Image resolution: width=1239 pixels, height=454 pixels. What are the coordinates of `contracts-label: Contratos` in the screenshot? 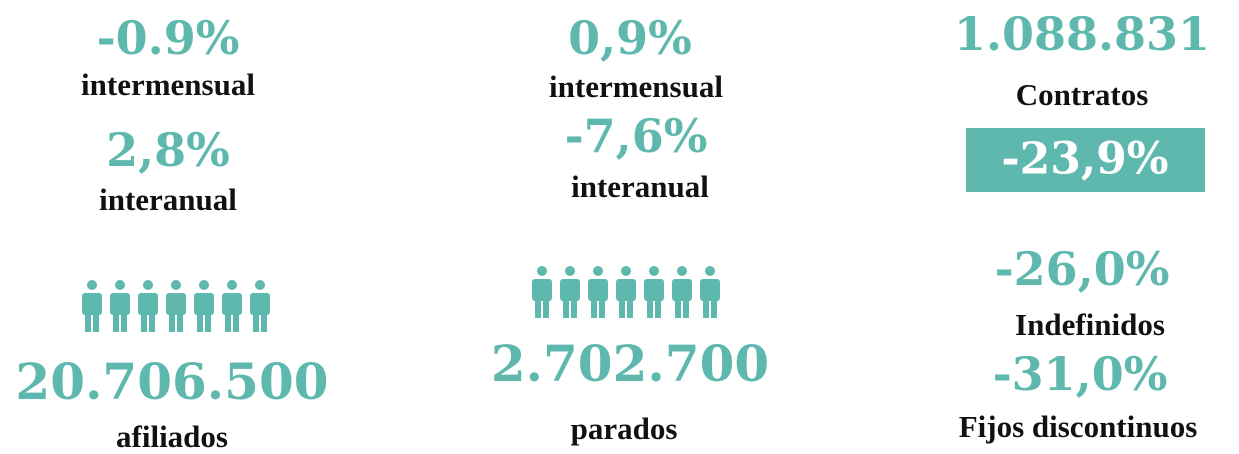 It's located at (1082, 94).